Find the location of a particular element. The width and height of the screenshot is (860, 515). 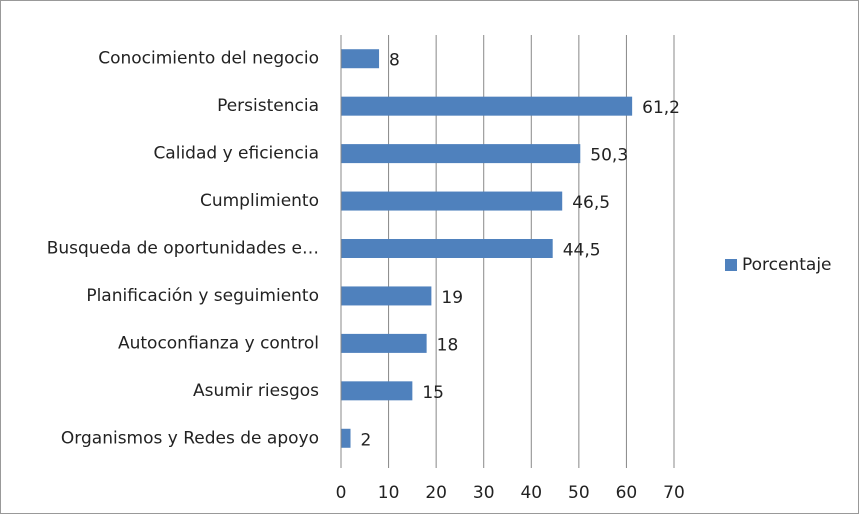

x-tick-label: 40 is located at coordinates (531, 493).